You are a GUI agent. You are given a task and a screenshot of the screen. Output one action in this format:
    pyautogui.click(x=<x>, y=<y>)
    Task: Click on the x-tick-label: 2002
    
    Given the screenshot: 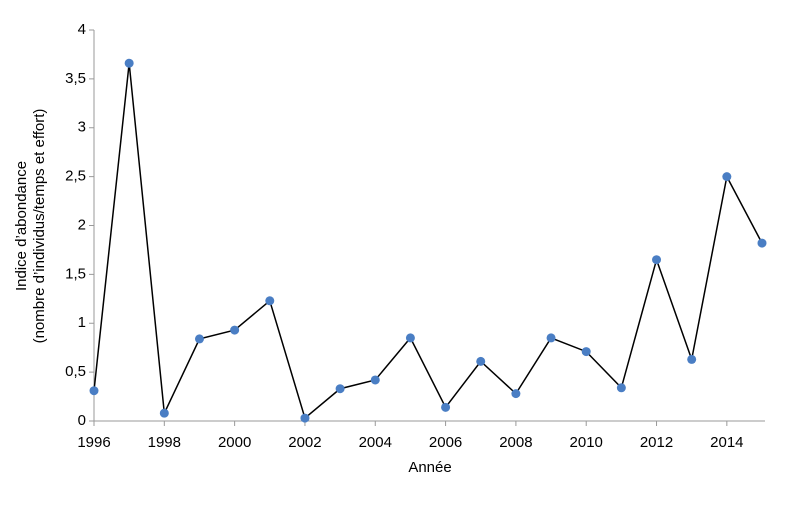 What is the action you would take?
    pyautogui.click(x=304, y=442)
    